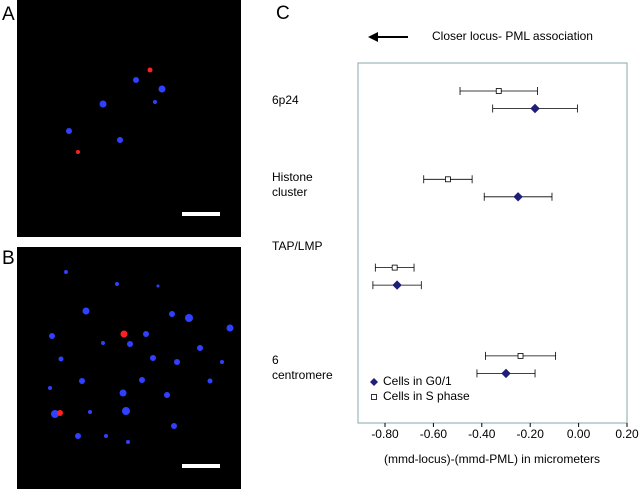  Describe the element at coordinates (512, 36) in the screenshot. I see `annotation: Closer locus- PML association` at that location.